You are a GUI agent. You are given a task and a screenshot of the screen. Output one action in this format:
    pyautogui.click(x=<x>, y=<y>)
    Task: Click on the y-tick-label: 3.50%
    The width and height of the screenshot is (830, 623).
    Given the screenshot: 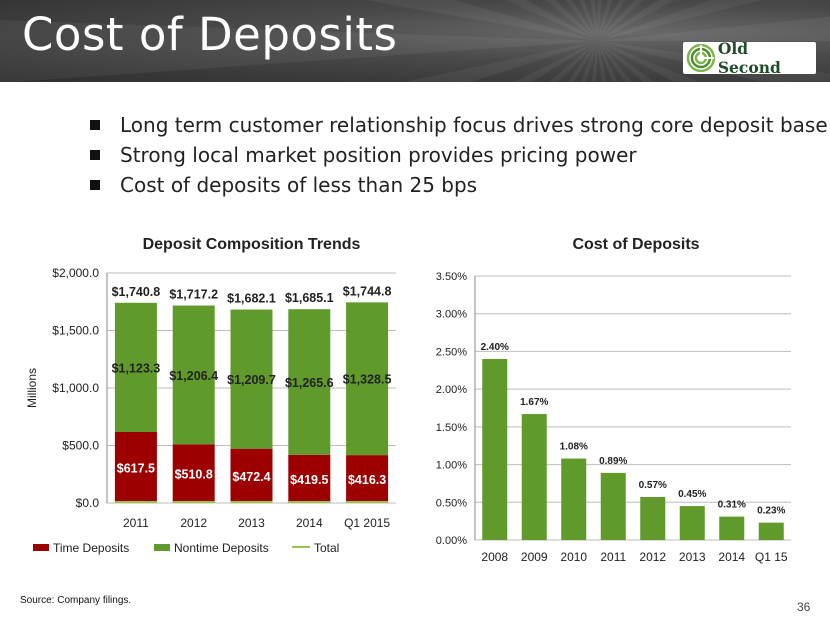 What is the action you would take?
    pyautogui.click(x=451, y=277)
    